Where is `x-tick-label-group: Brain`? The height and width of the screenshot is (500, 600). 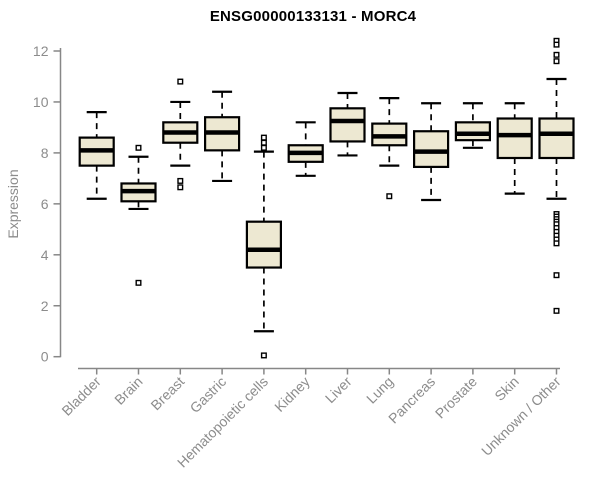 x-tick-label-group: Brain is located at coordinates (128, 390).